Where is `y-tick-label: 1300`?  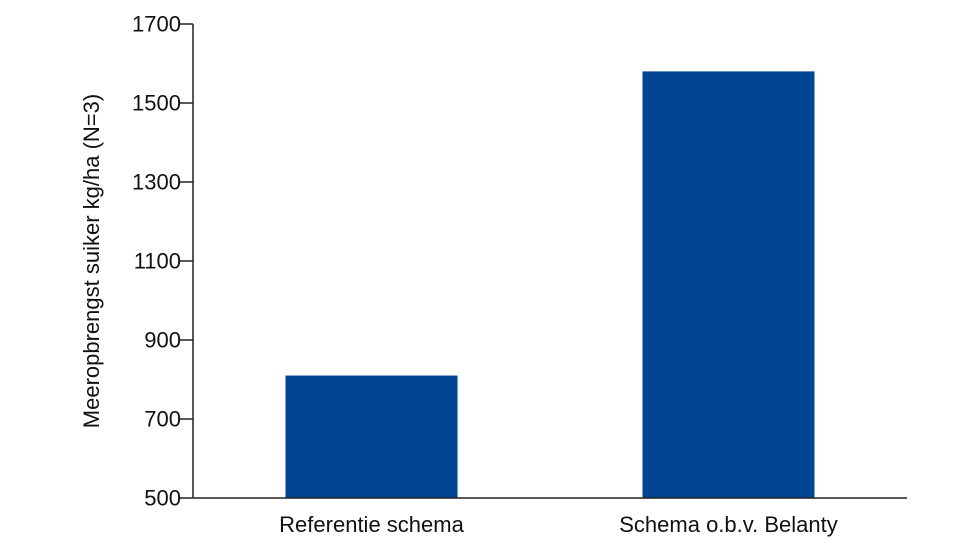 y-tick-label: 1300 is located at coordinates (156, 182).